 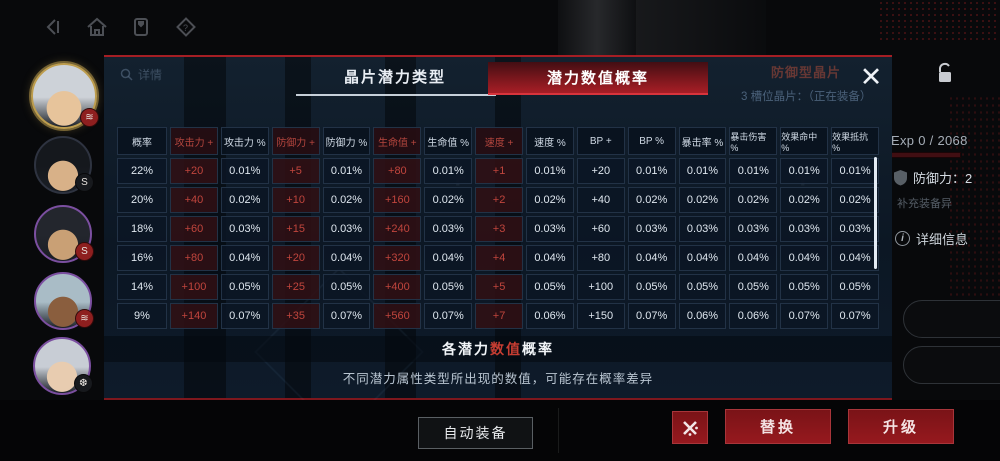 What do you see at coordinates (499, 171) in the screenshot?
I see `table-cell: +1` at bounding box center [499, 171].